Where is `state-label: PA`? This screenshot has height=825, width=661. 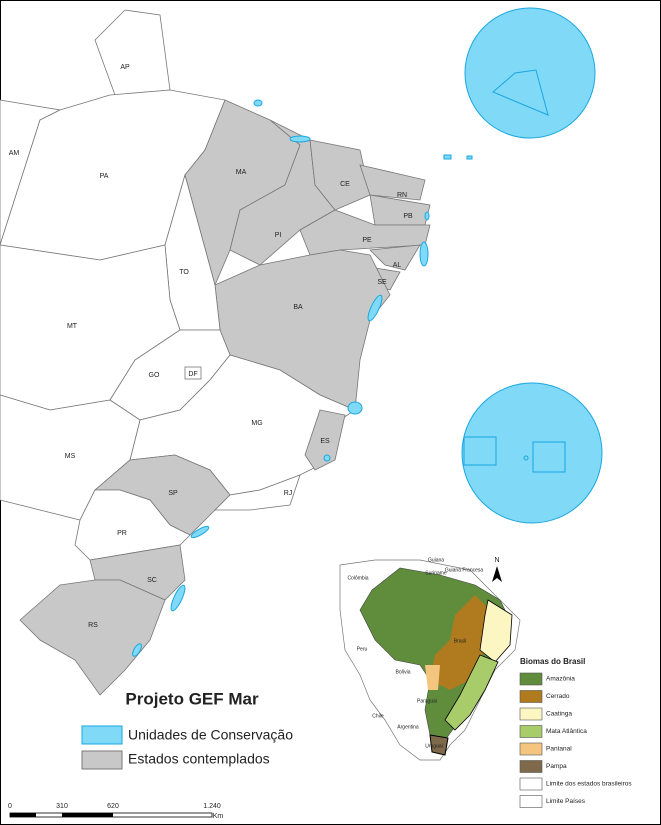
state-label: PA is located at coordinates (104, 176).